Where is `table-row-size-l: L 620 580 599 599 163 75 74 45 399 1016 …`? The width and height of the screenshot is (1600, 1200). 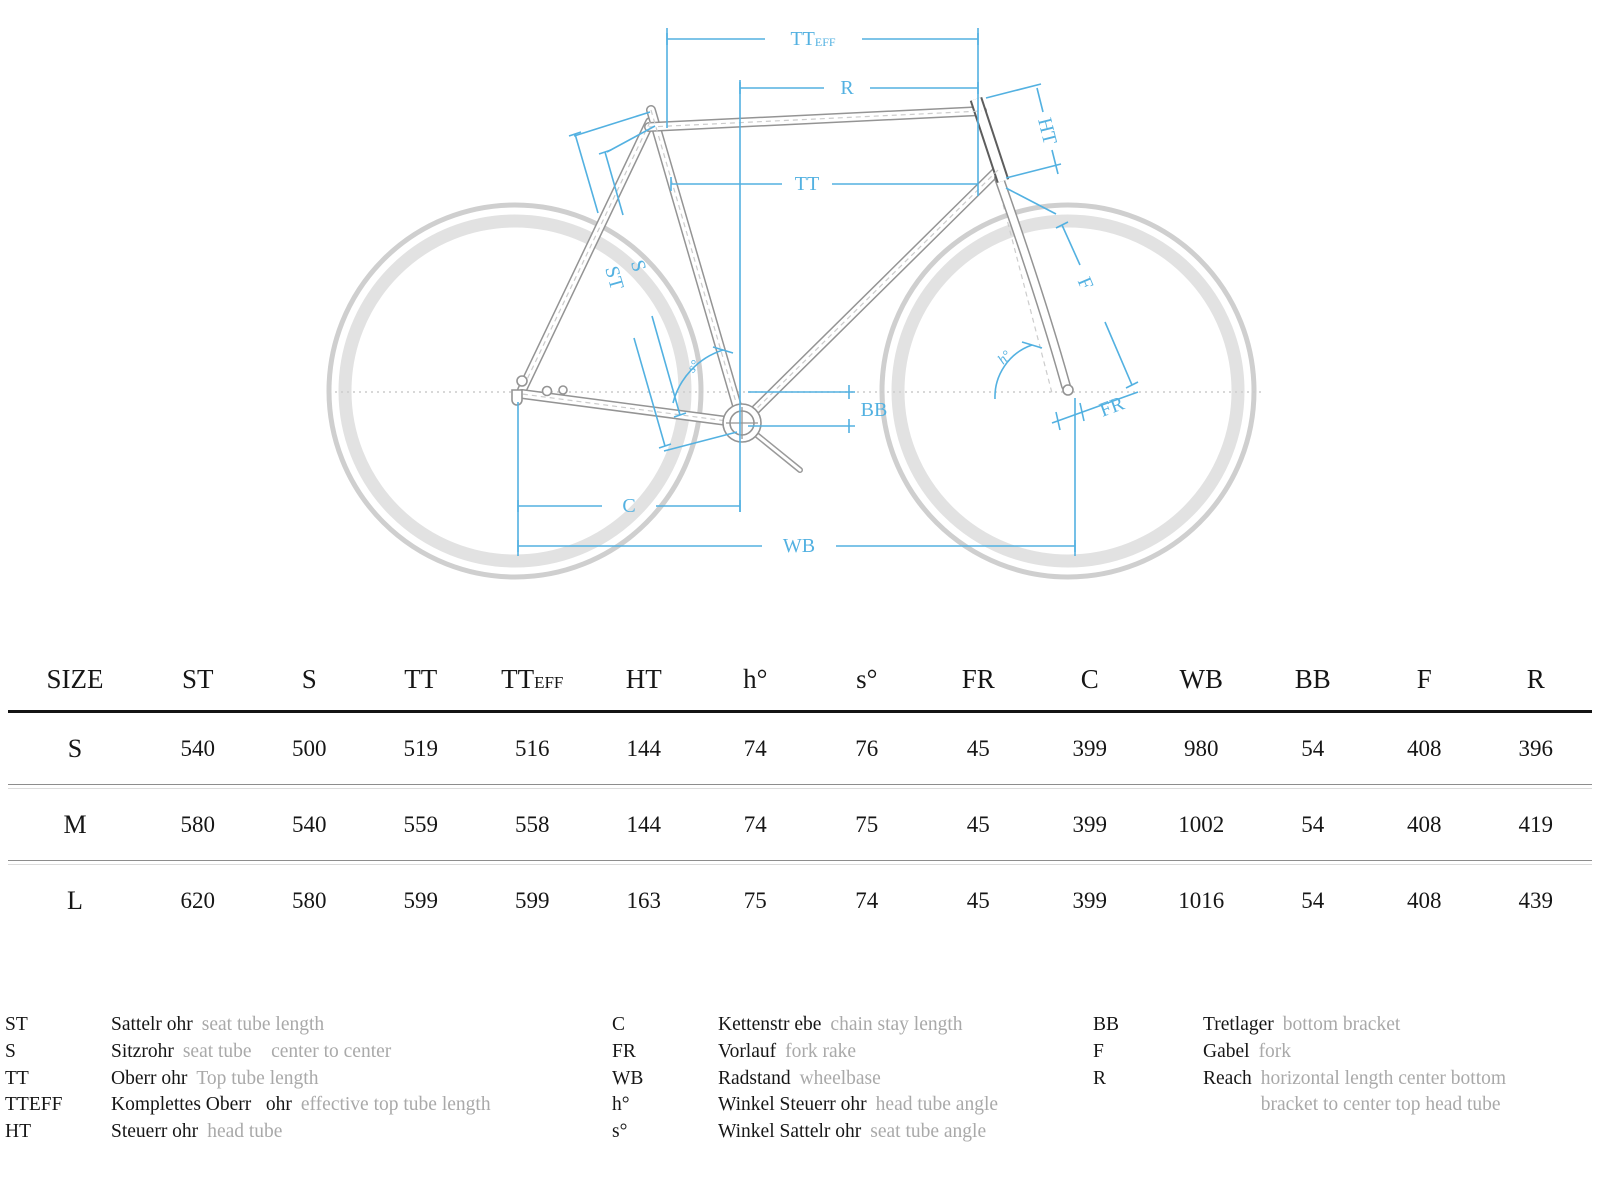 table-row-size-l: L 620 580 599 599 163 75 74 45 399 1016 … is located at coordinates (800, 900).